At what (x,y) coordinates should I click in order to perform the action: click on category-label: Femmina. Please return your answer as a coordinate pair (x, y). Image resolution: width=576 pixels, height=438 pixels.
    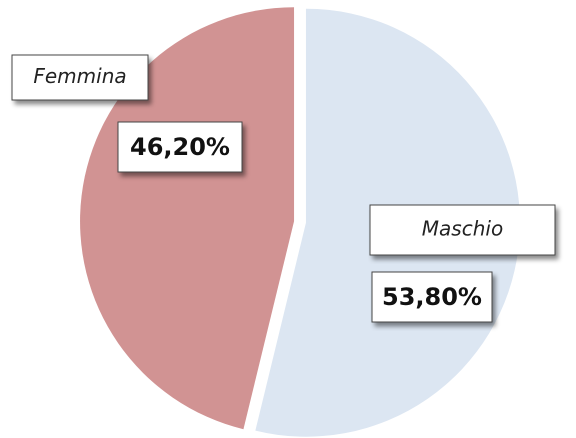
    Looking at the image, I should click on (79, 76).